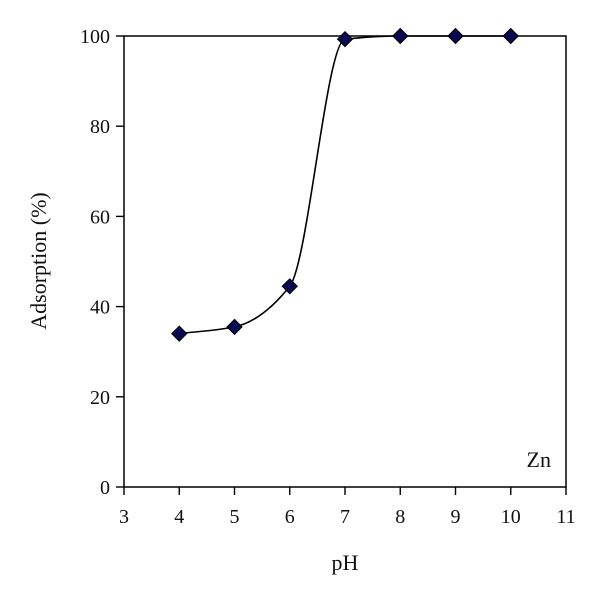  Describe the element at coordinates (511, 517) in the screenshot. I see `x-tick-label: 10` at that location.